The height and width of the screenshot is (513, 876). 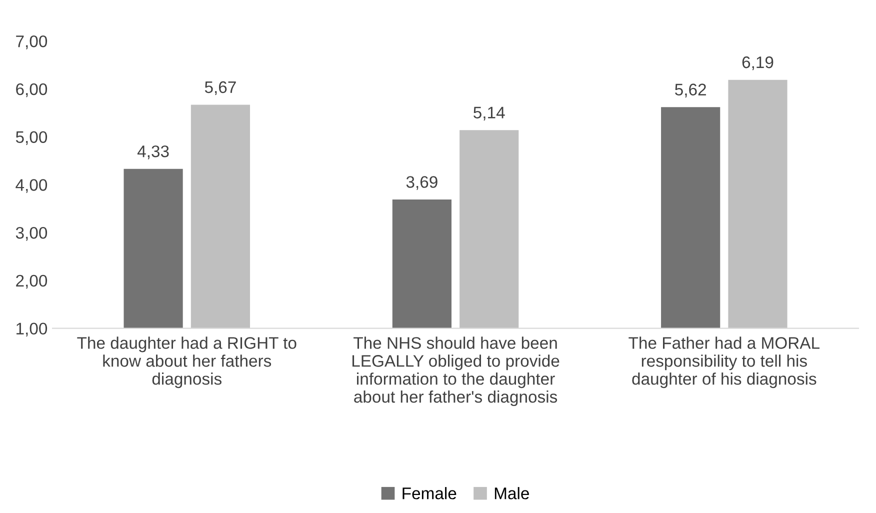 What do you see at coordinates (220, 88) in the screenshot?
I see `data-label: 5,67` at bounding box center [220, 88].